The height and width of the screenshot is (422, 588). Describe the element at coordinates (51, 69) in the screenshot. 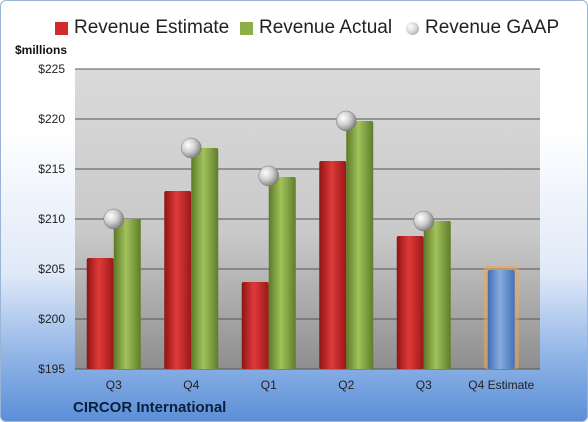

I see `y-tick-label: $225` at that location.